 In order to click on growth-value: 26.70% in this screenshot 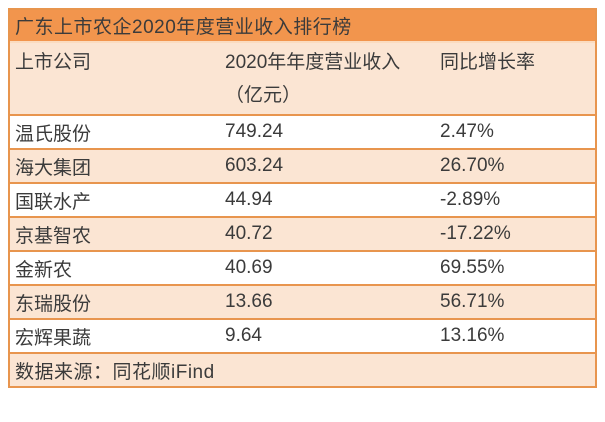, I will do `click(472, 165)`.